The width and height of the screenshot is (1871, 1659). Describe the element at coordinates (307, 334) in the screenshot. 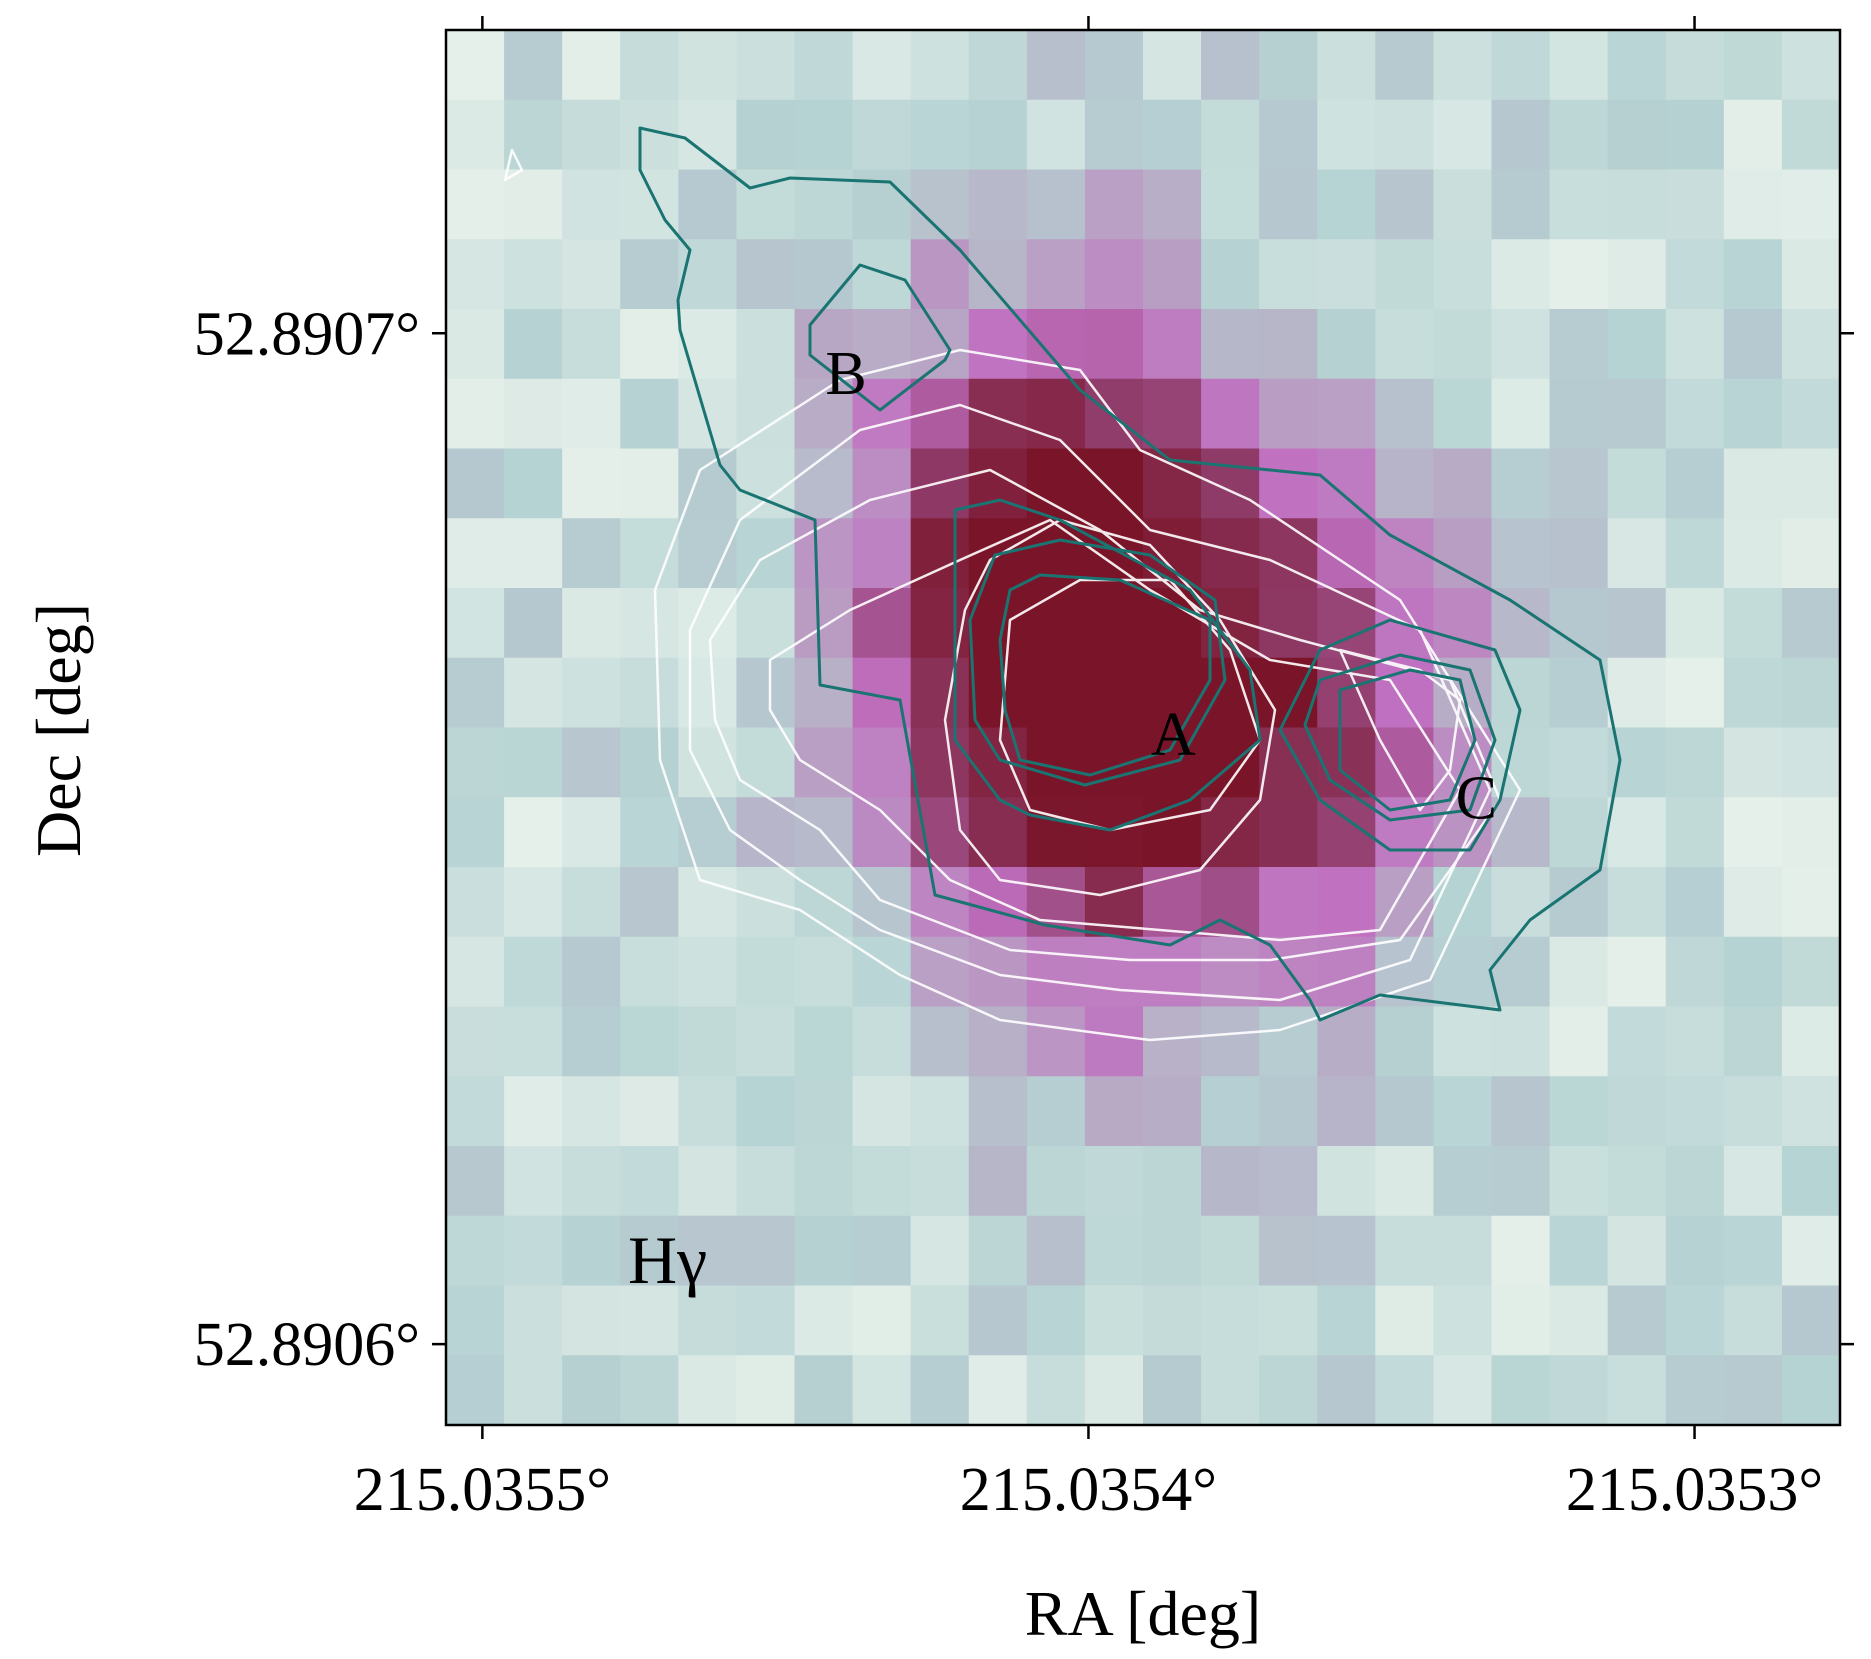

I see `y-tick-label: 52.8907°` at that location.